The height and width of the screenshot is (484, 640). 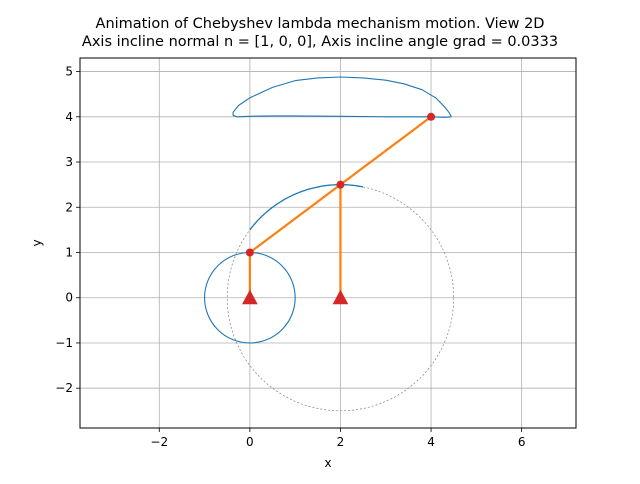 I want to click on end-effector-trace, so click(x=342, y=97).